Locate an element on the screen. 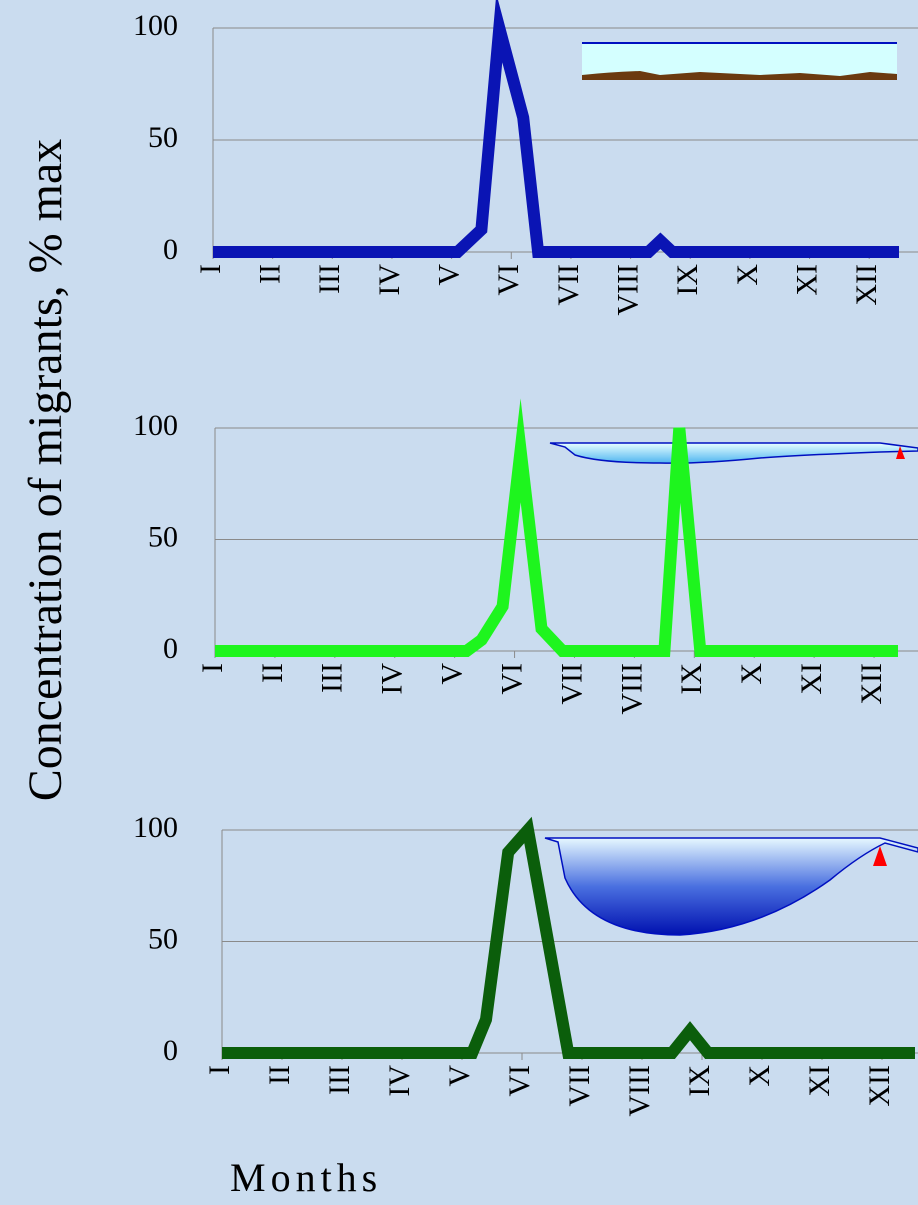  y-axis-label: Concentration of migrants, % max is located at coordinates (45, 470).